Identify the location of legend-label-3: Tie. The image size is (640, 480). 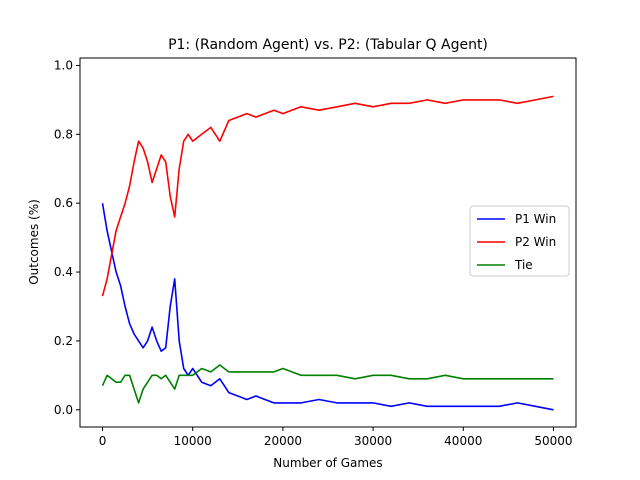
(523, 265).